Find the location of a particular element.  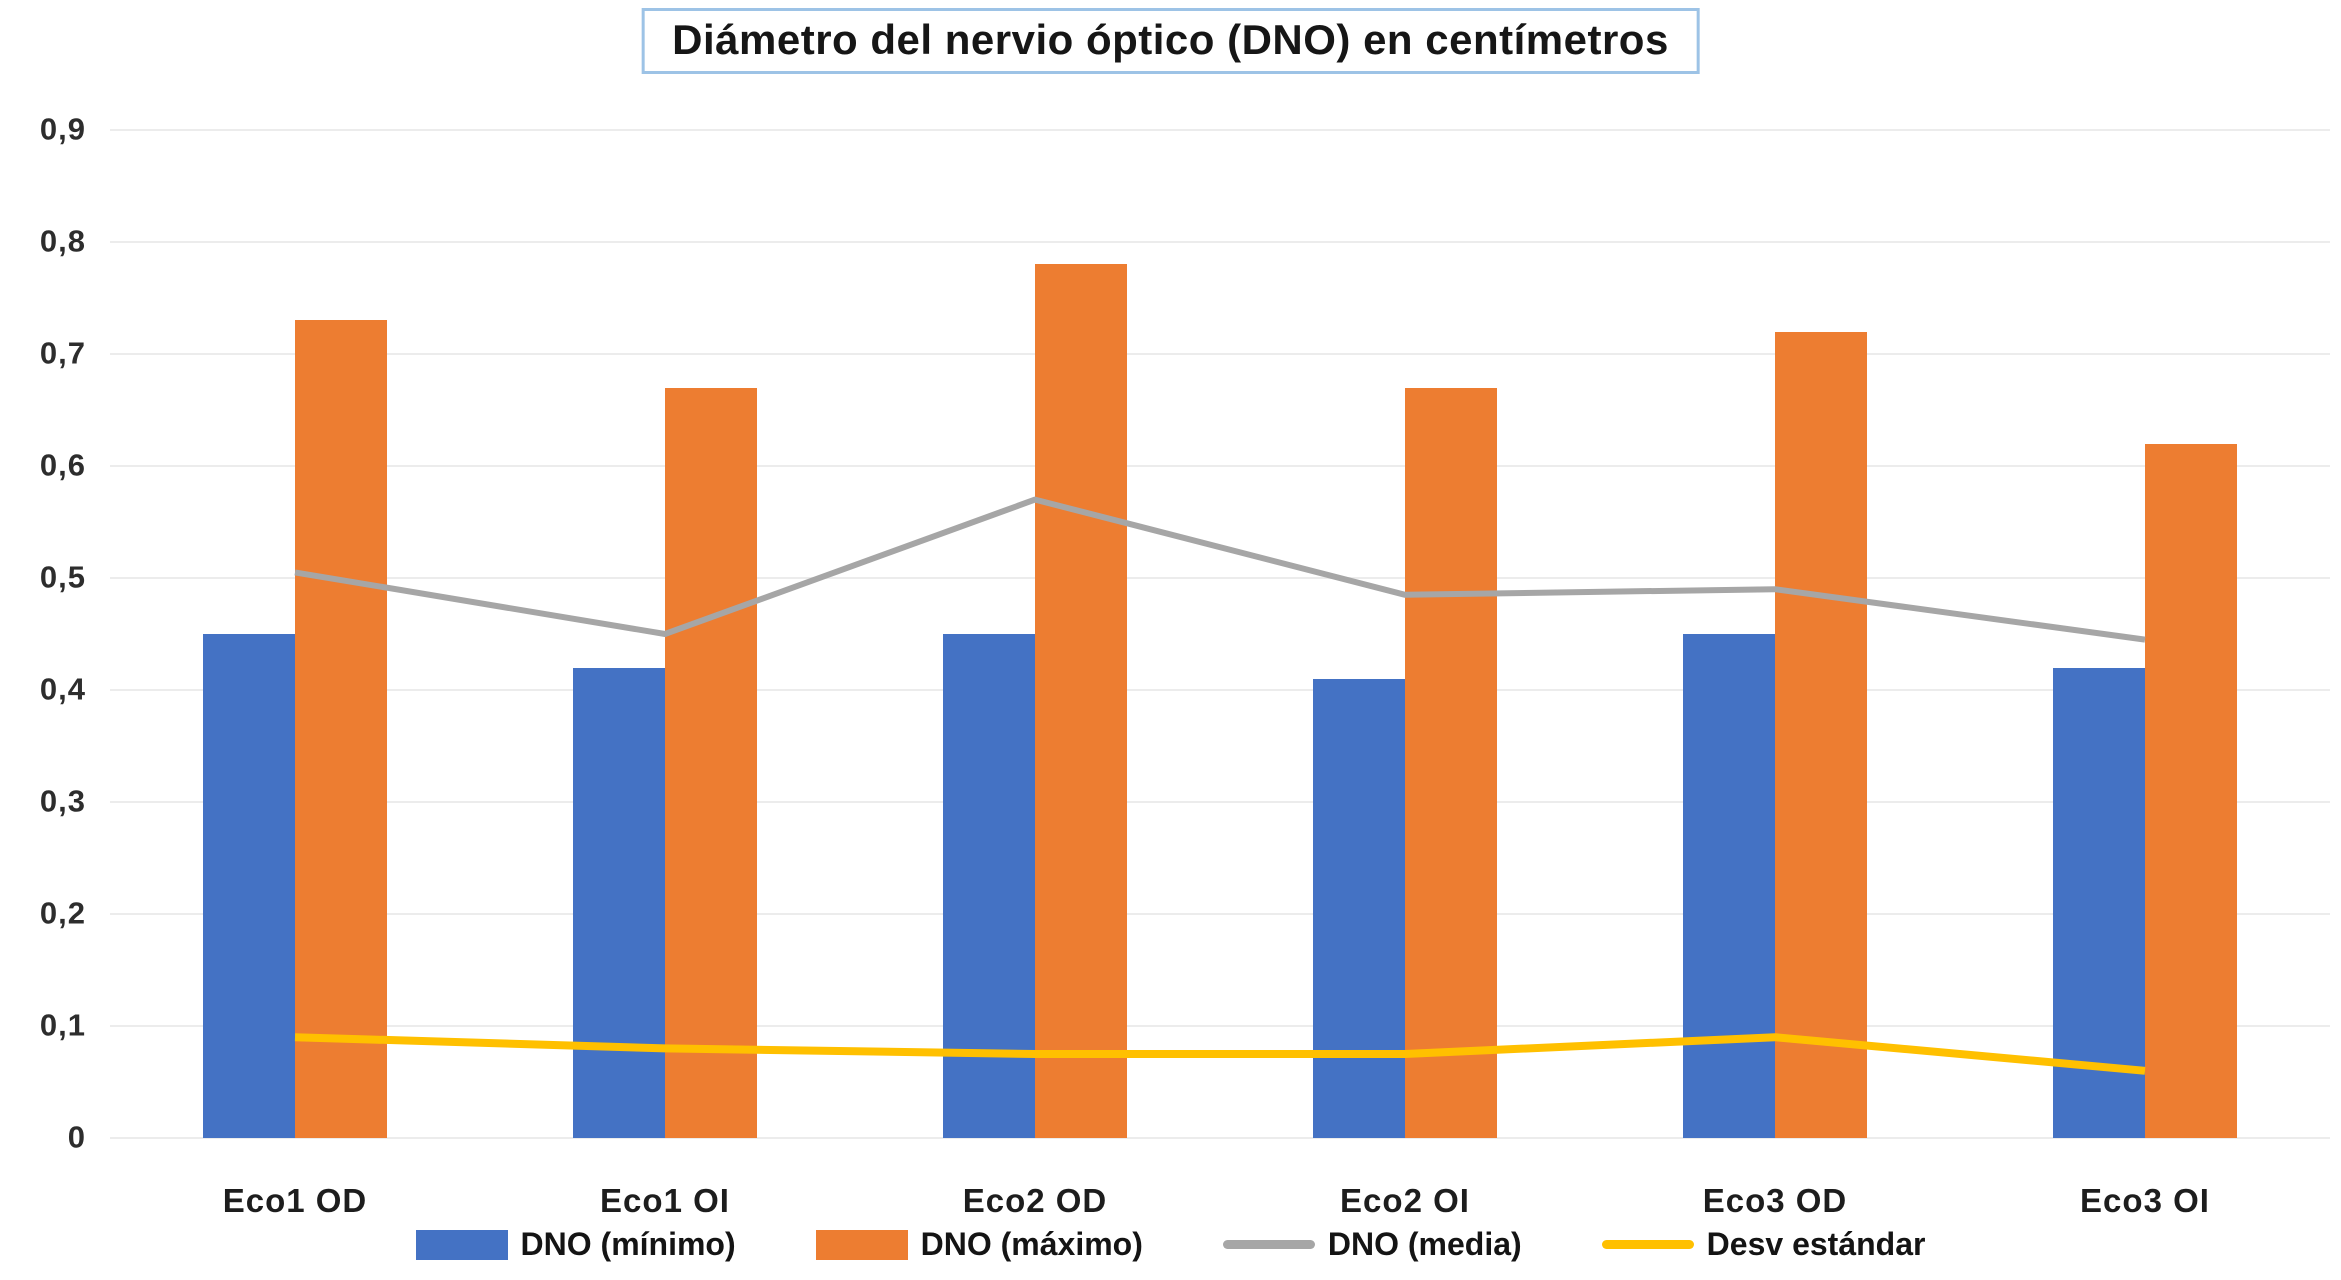

gridline-0,5 is located at coordinates (1220, 578).